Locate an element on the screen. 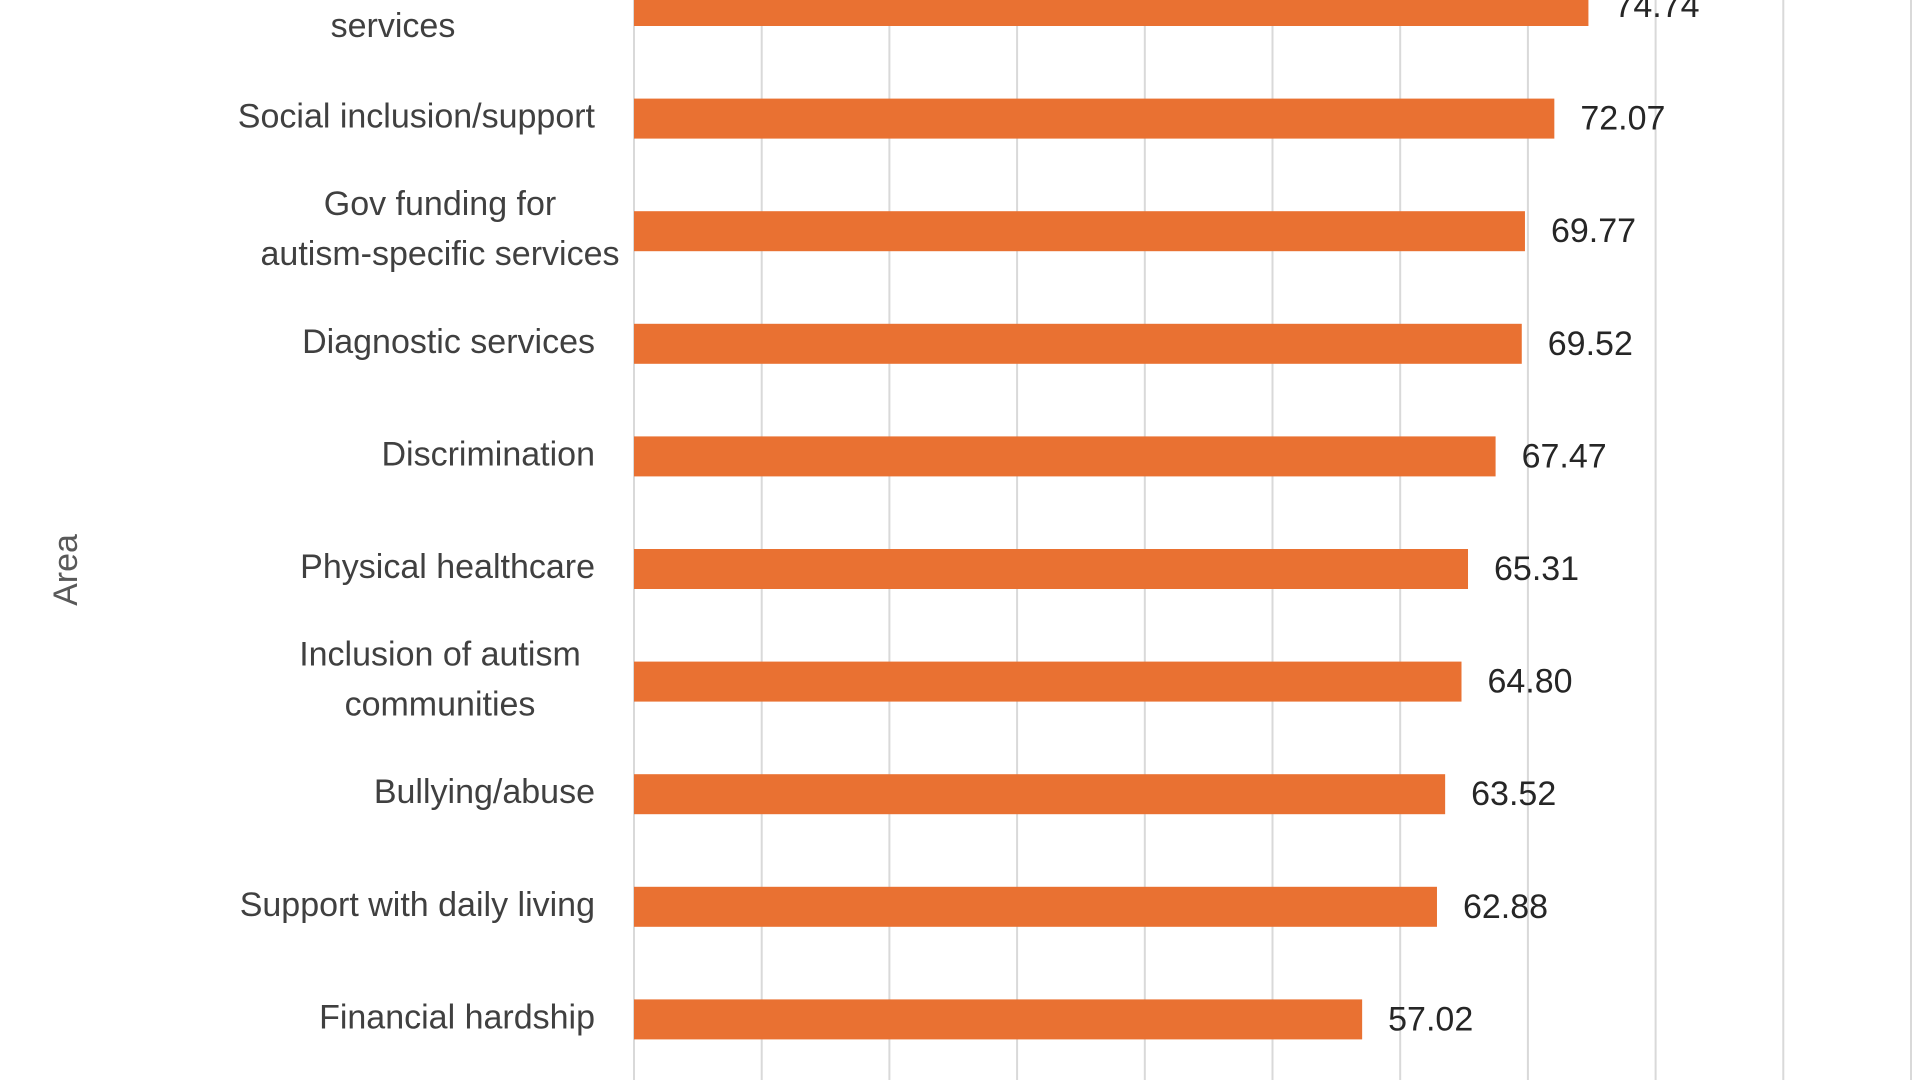  category-label: Bullying/abuse is located at coordinates (484, 792).